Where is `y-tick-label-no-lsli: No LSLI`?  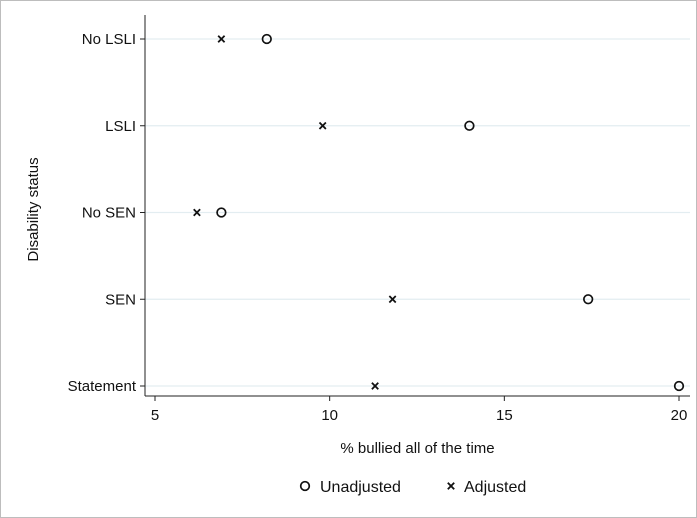 y-tick-label-no-lsli: No LSLI is located at coordinates (109, 39).